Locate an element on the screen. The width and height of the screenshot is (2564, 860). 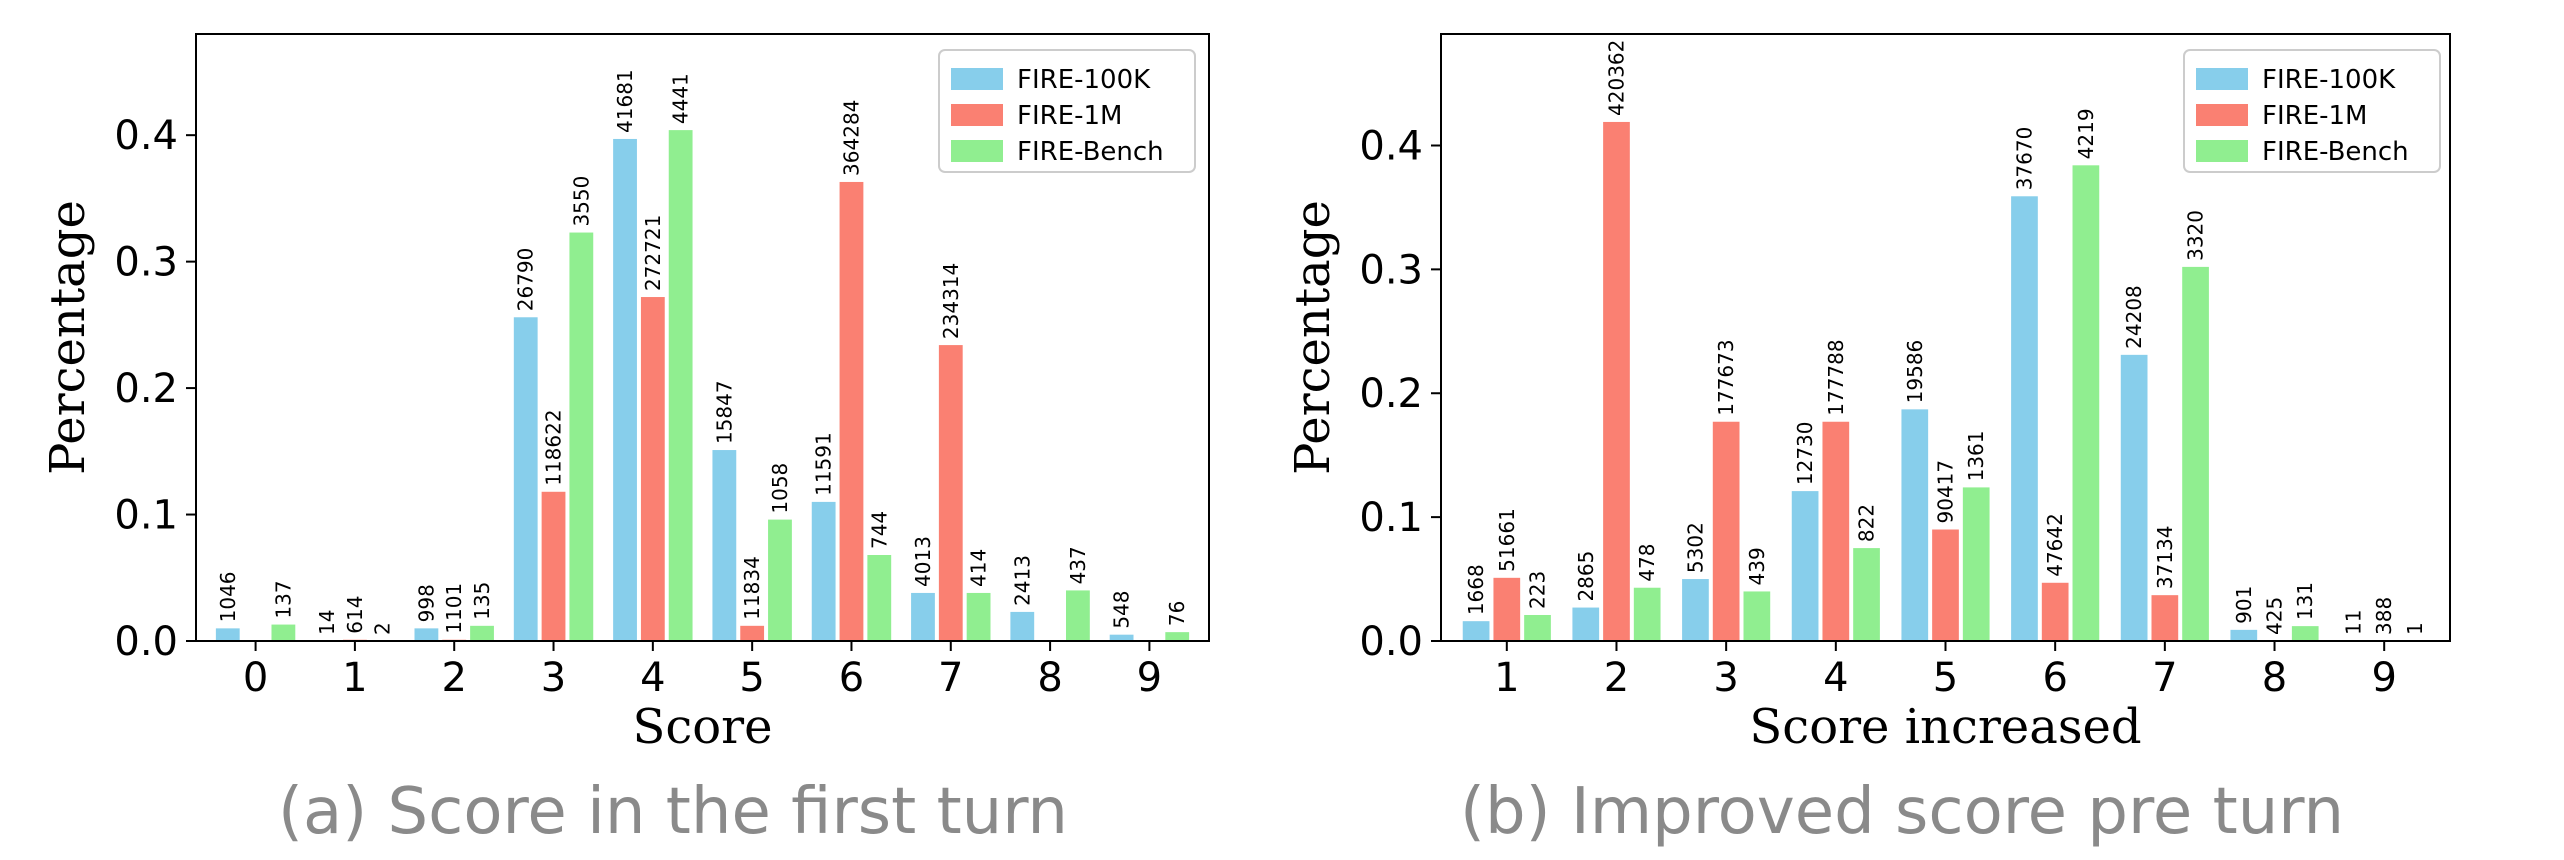
bar-value-label: 11 is located at coordinates (2353, 622).